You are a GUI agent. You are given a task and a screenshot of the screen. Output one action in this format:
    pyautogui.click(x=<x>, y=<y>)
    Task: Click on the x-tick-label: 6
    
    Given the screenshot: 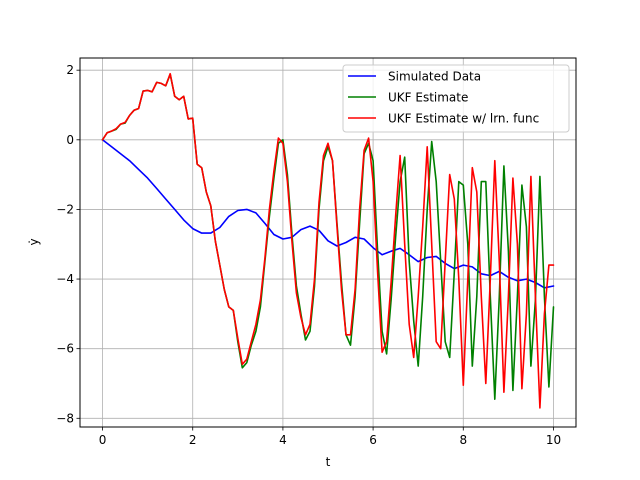 What is the action you would take?
    pyautogui.click(x=373, y=440)
    